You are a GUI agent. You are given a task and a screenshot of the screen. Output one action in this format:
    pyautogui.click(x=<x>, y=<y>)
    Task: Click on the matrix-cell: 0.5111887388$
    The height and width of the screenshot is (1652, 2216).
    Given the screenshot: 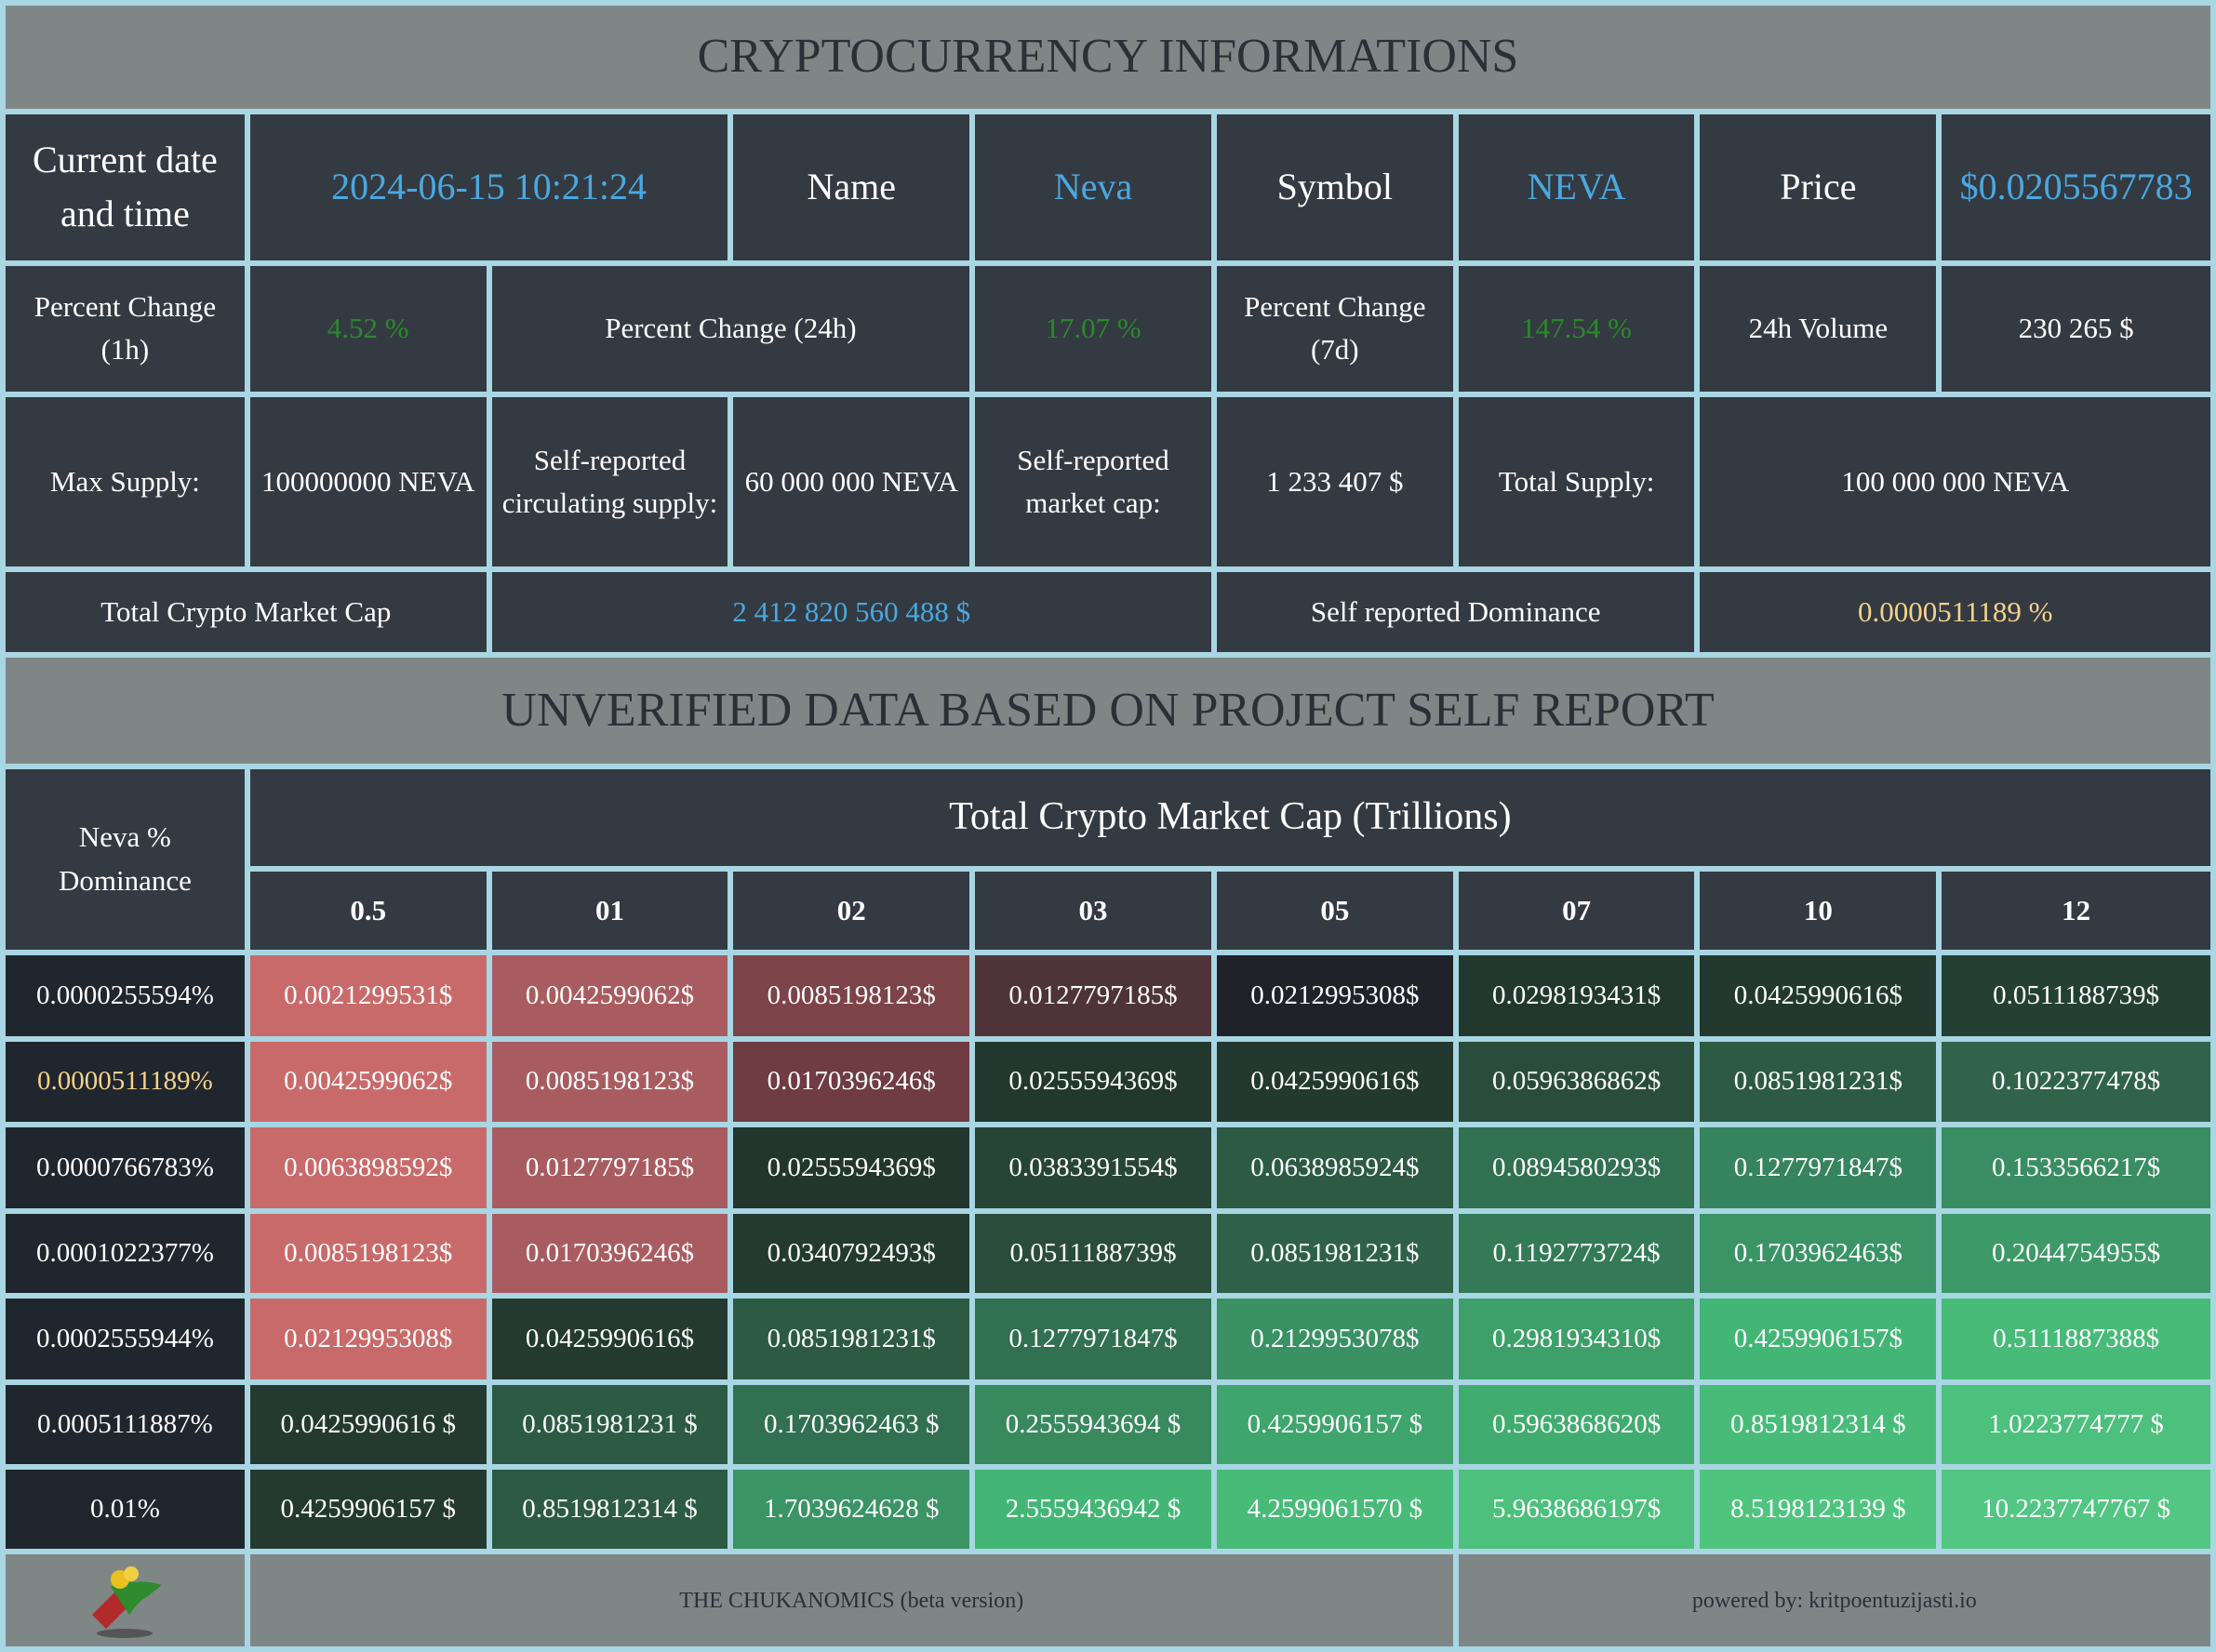 What is the action you would take?
    pyautogui.click(x=2076, y=1339)
    